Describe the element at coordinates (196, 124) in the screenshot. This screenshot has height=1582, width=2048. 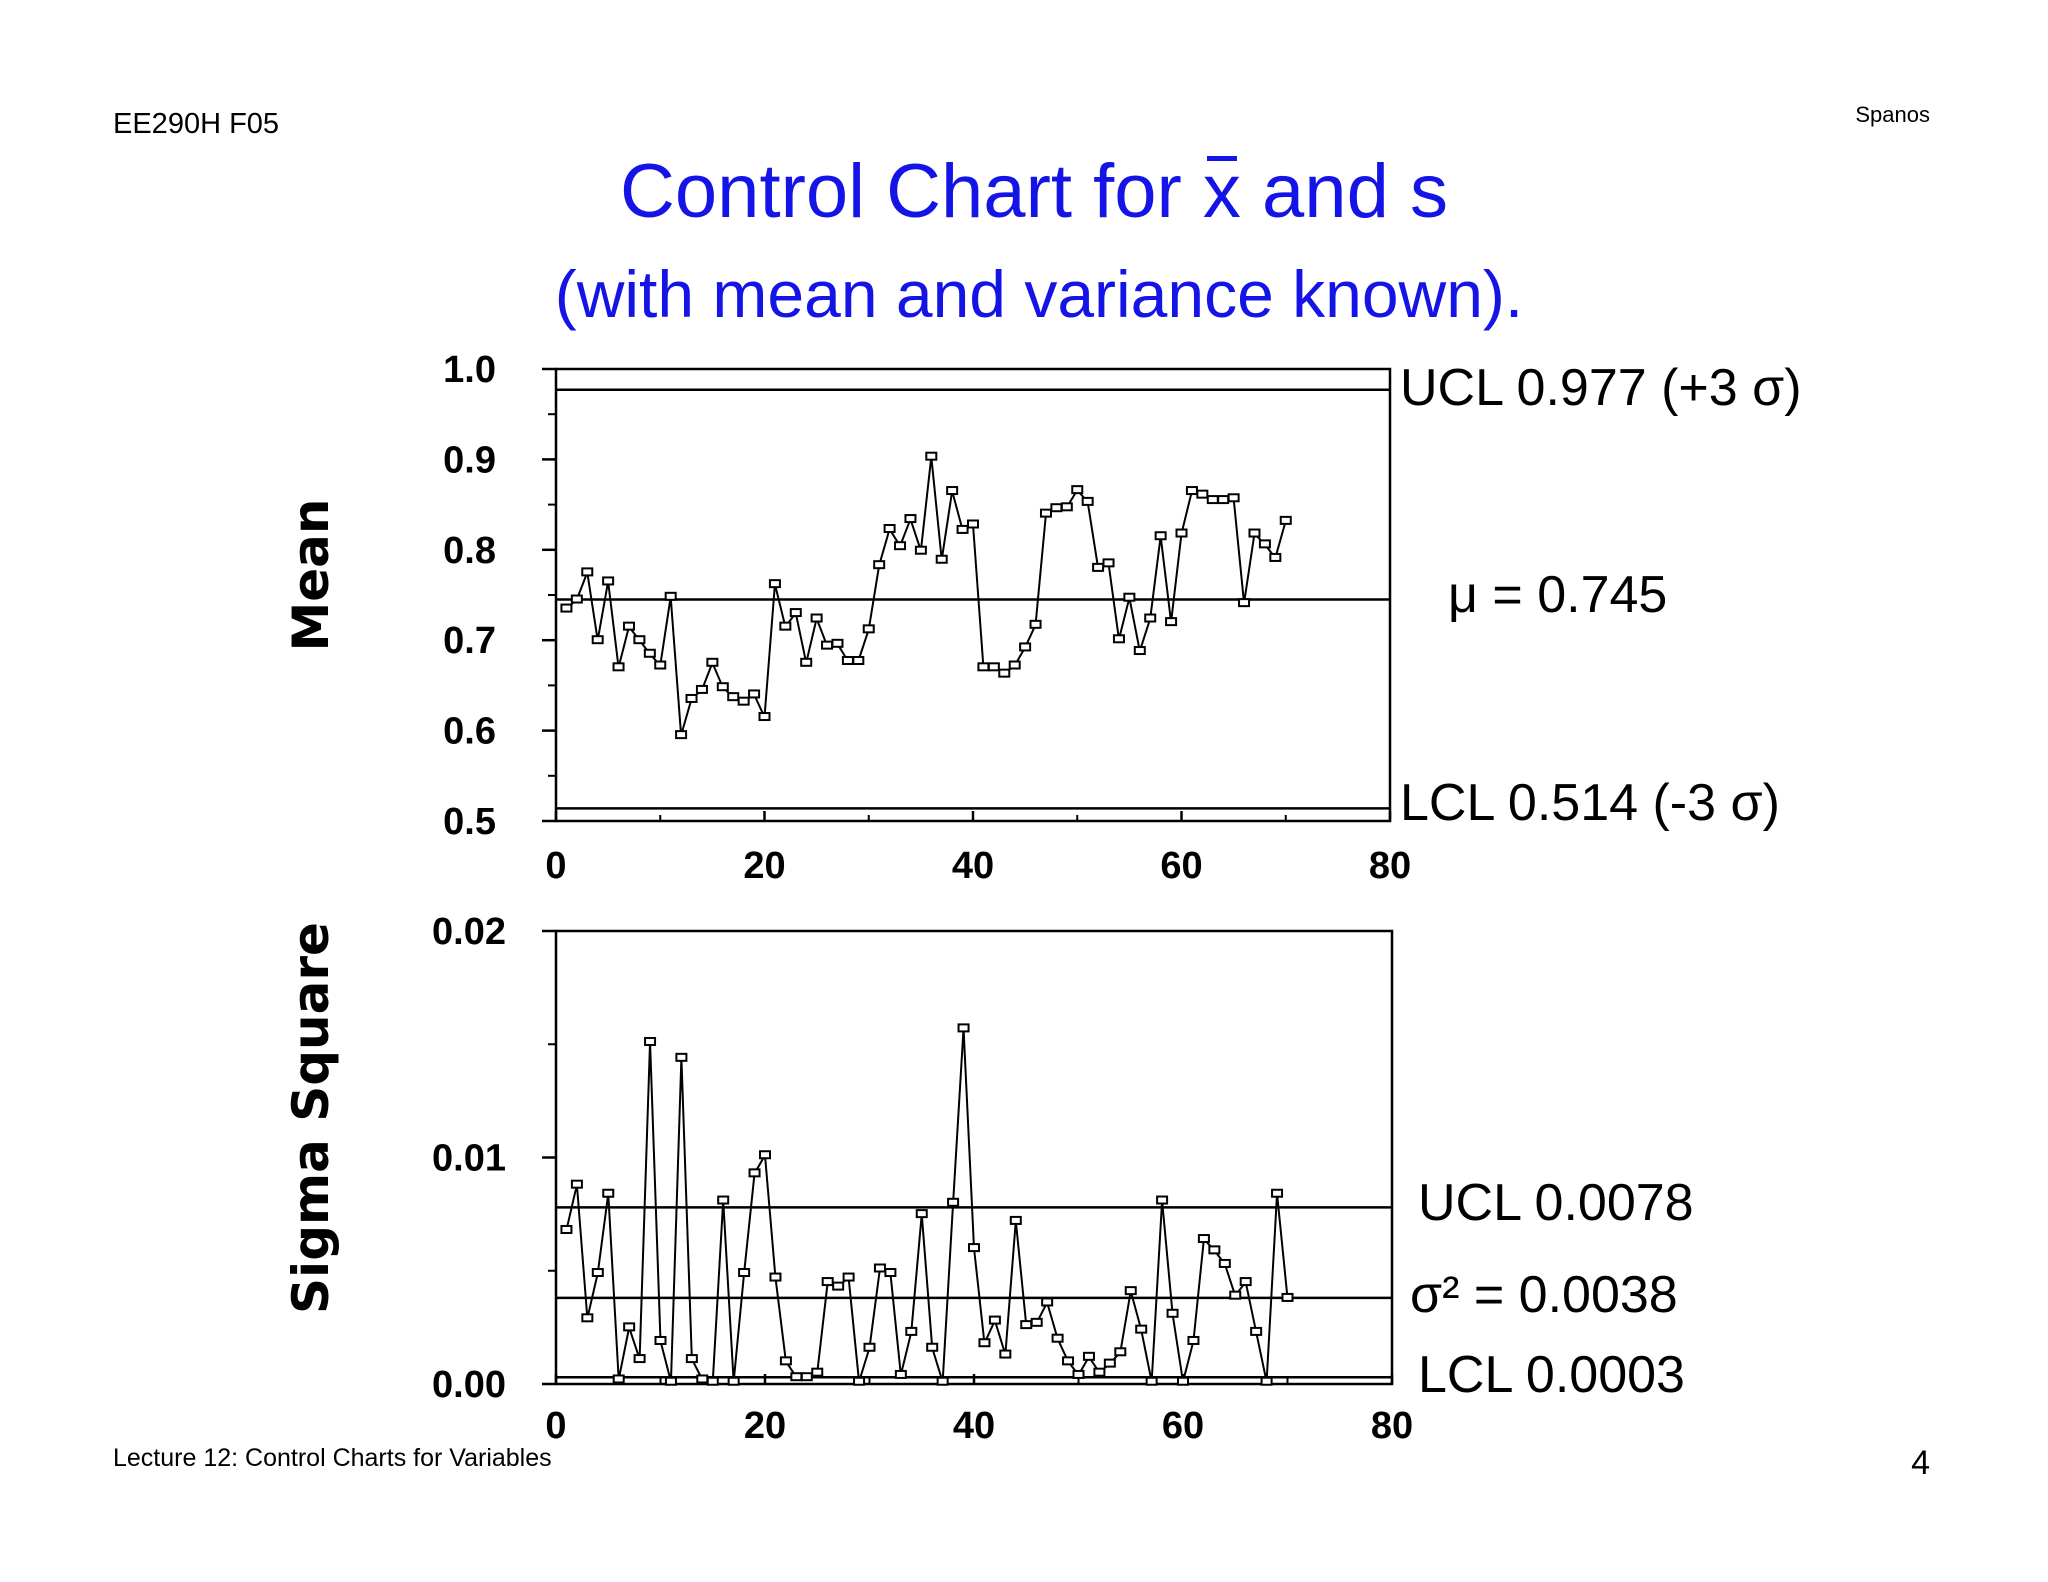
I see `course-code: EE290H F05` at that location.